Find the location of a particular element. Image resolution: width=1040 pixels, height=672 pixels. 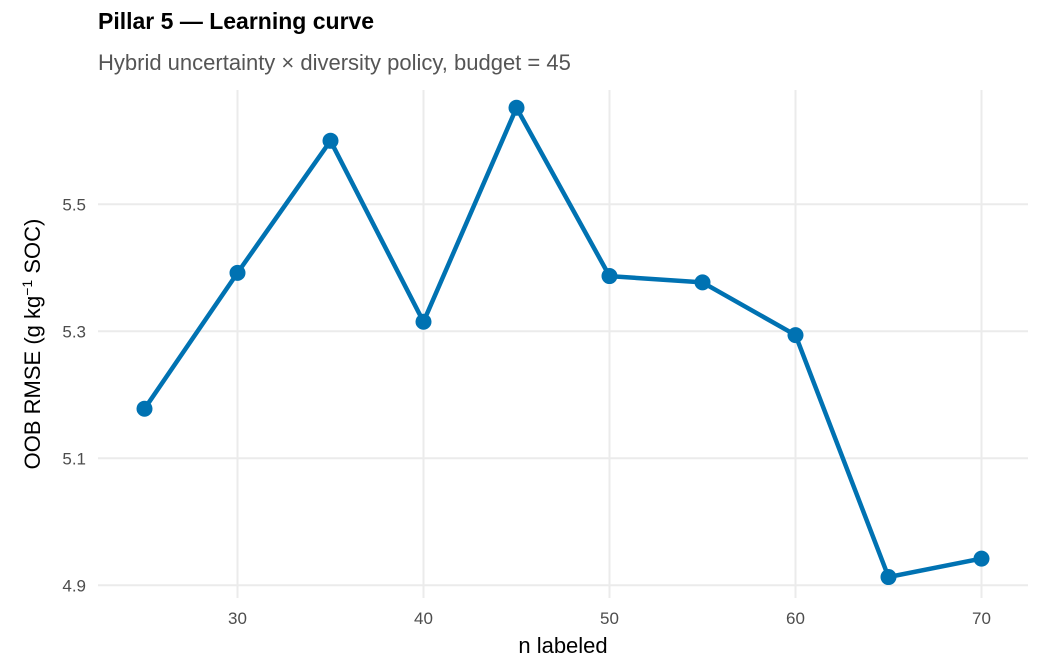

x-tick-label-40: 40 is located at coordinates (423, 618).